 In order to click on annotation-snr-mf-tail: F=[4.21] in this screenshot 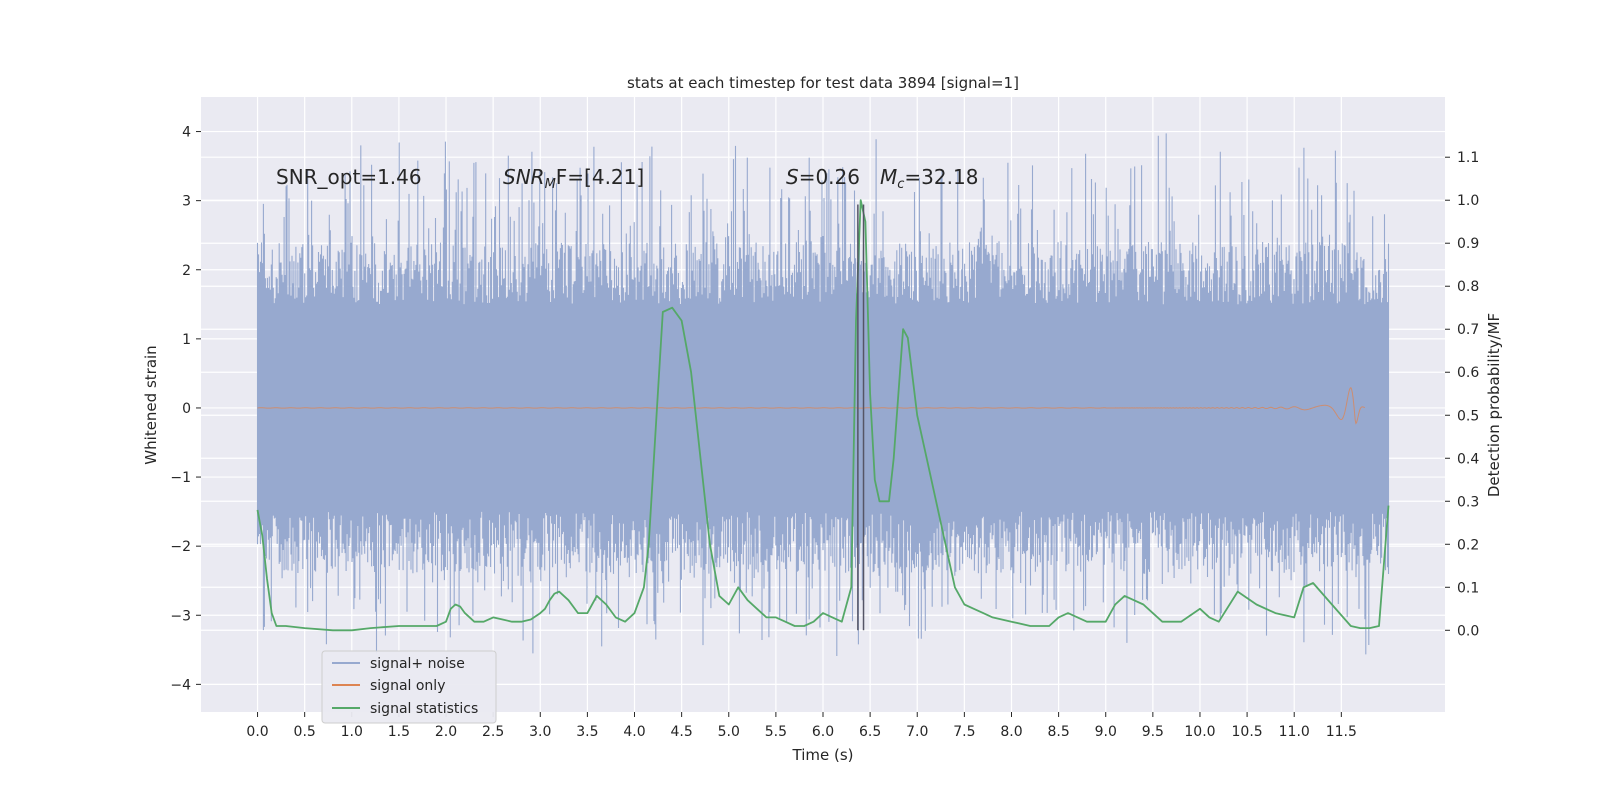, I will do `click(600, 177)`.